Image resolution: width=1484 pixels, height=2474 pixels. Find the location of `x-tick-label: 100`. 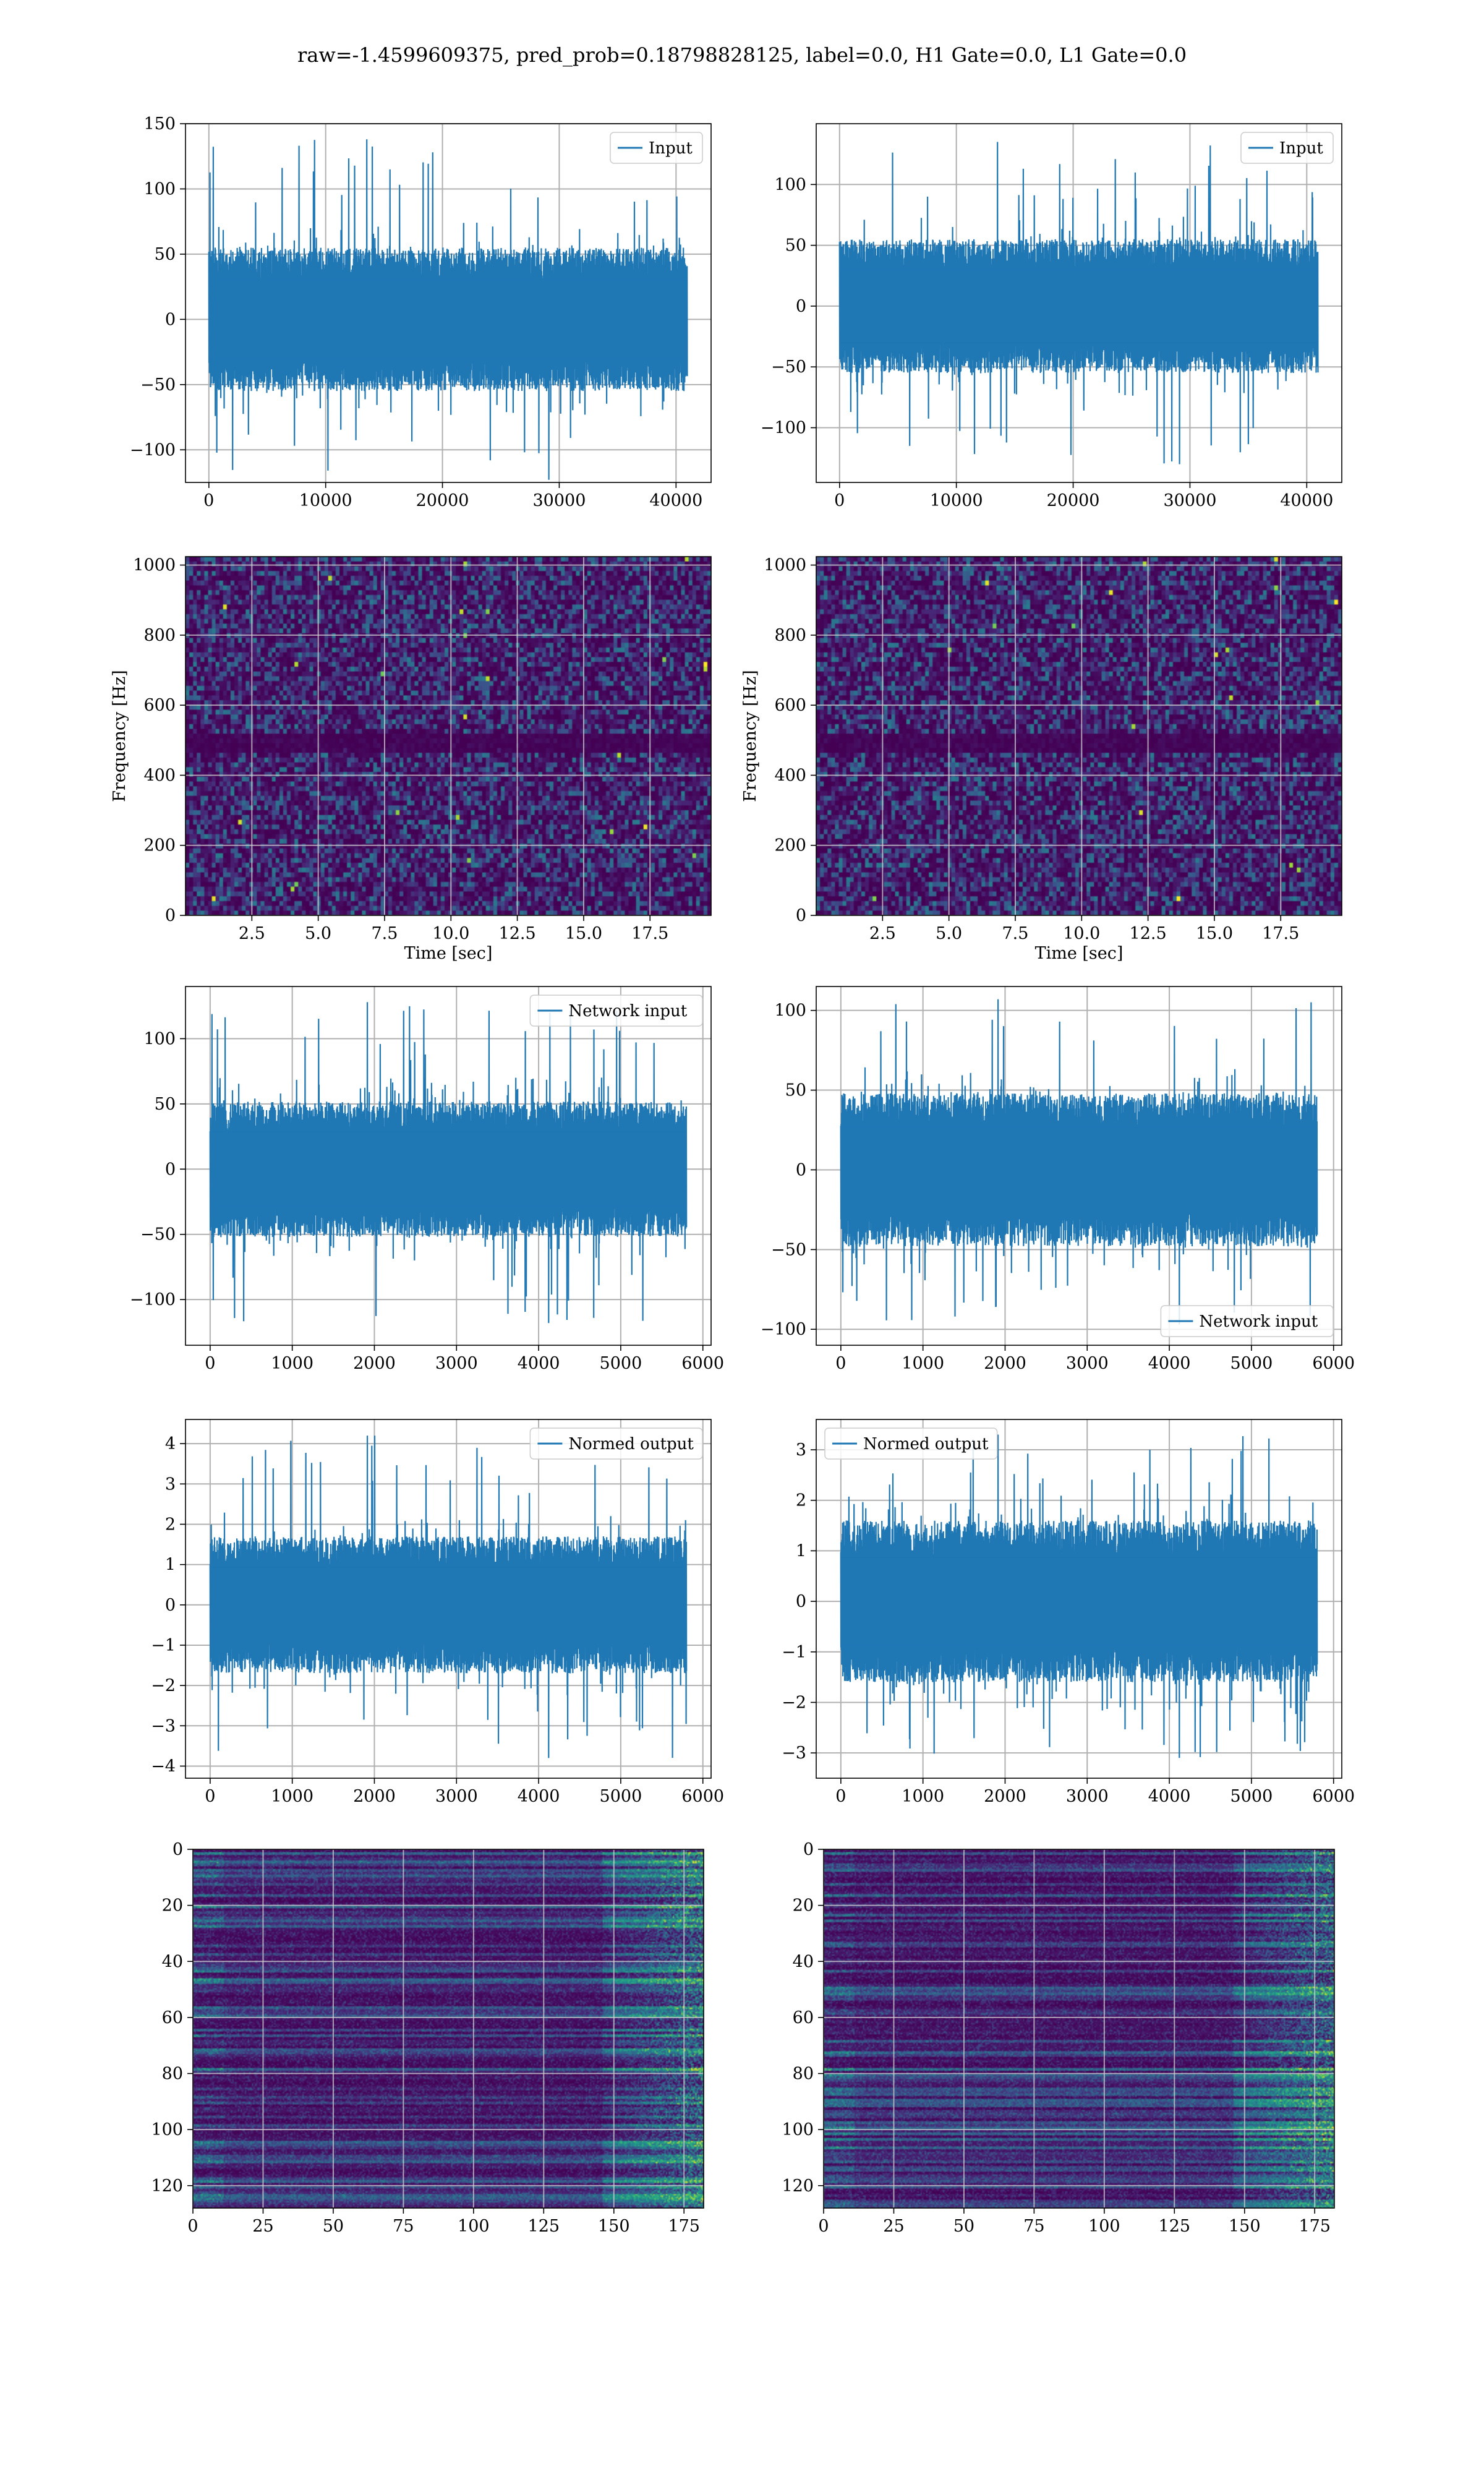

x-tick-label: 100 is located at coordinates (474, 2226).